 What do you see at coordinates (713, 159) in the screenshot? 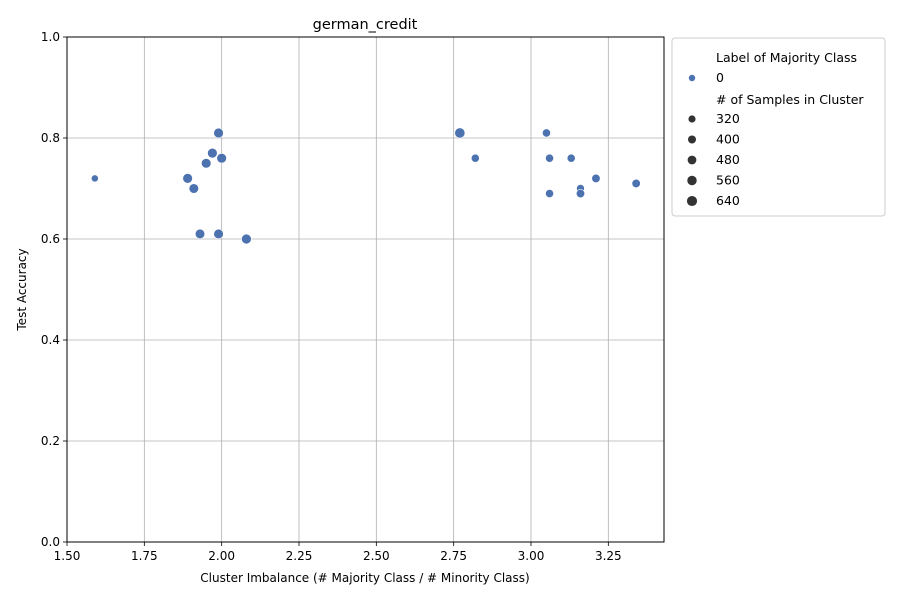
I see `legend-size-entries: 320 400 480 560 640` at bounding box center [713, 159].